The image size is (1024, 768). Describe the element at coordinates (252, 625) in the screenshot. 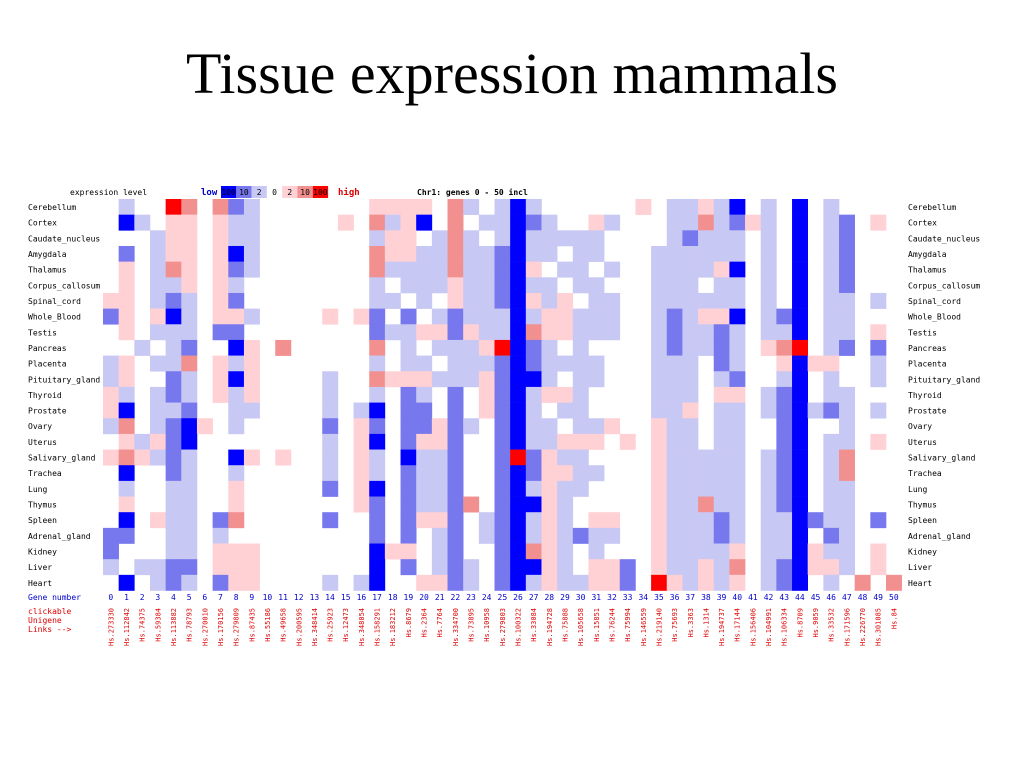

I see `unigene-link: Hs.87435` at that location.